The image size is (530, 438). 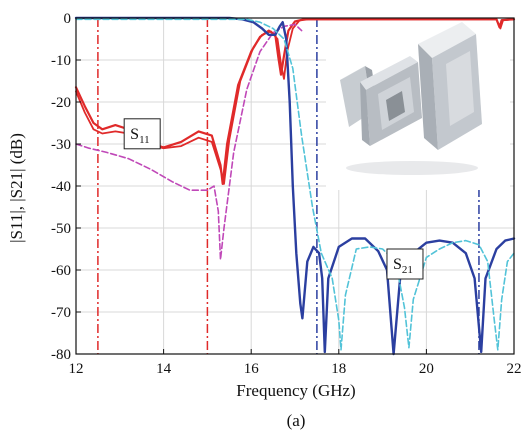 I want to click on s11-annotation: S11, so click(x=142, y=134).